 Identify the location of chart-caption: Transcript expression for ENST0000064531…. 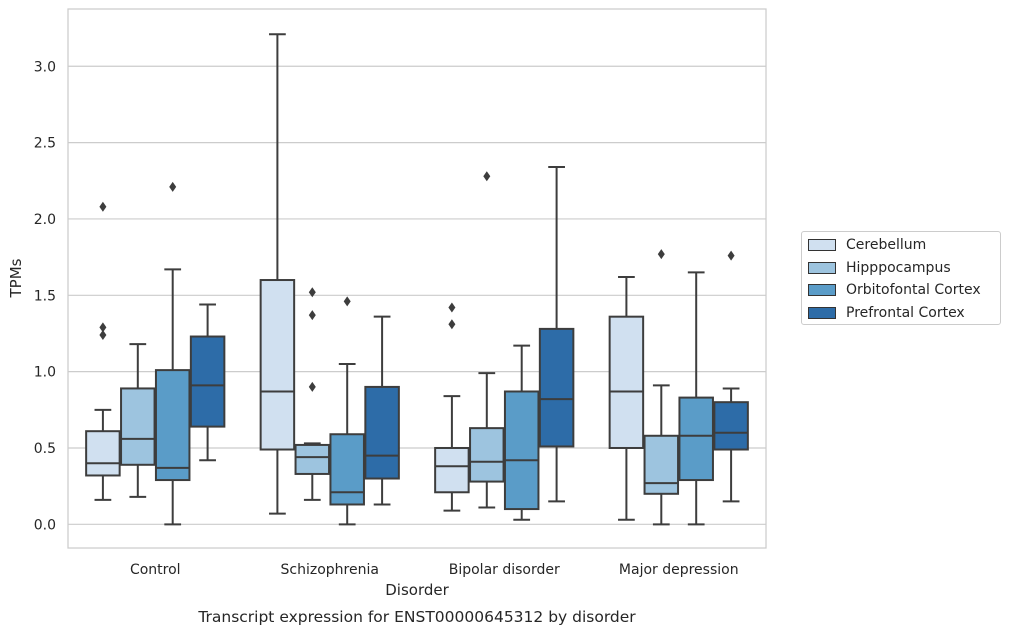
(416, 617).